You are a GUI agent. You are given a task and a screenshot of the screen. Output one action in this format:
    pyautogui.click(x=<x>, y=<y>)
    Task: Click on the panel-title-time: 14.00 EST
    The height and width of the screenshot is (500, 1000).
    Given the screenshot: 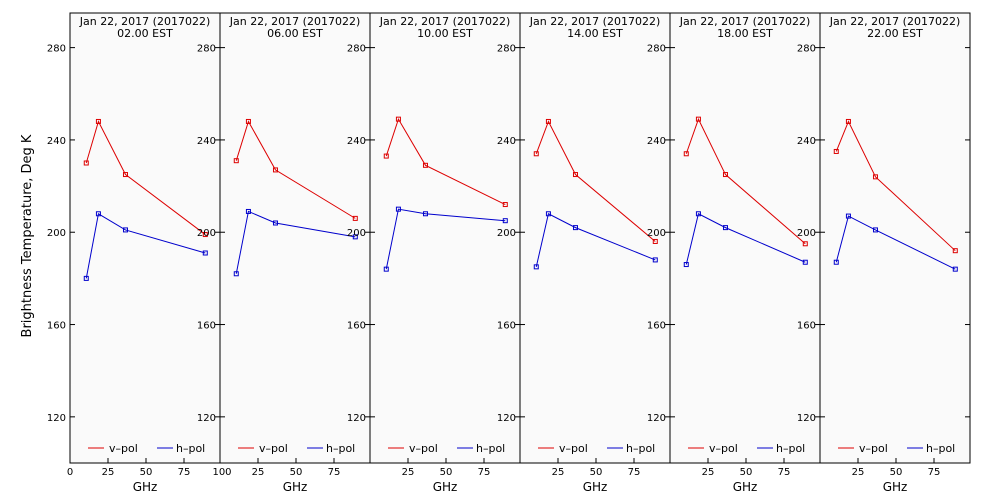 What is the action you would take?
    pyautogui.click(x=595, y=33)
    